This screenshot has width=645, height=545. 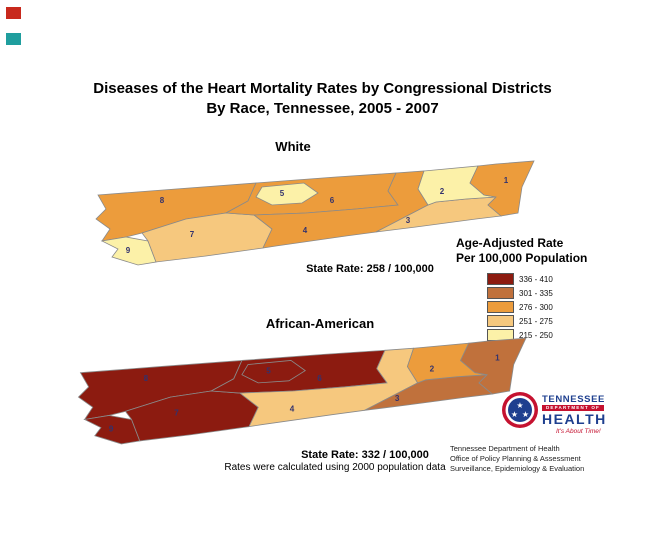 I want to click on choropleth-map-african-american: 8 9 7 6 4 3 2 1 5, so click(x=302, y=391).